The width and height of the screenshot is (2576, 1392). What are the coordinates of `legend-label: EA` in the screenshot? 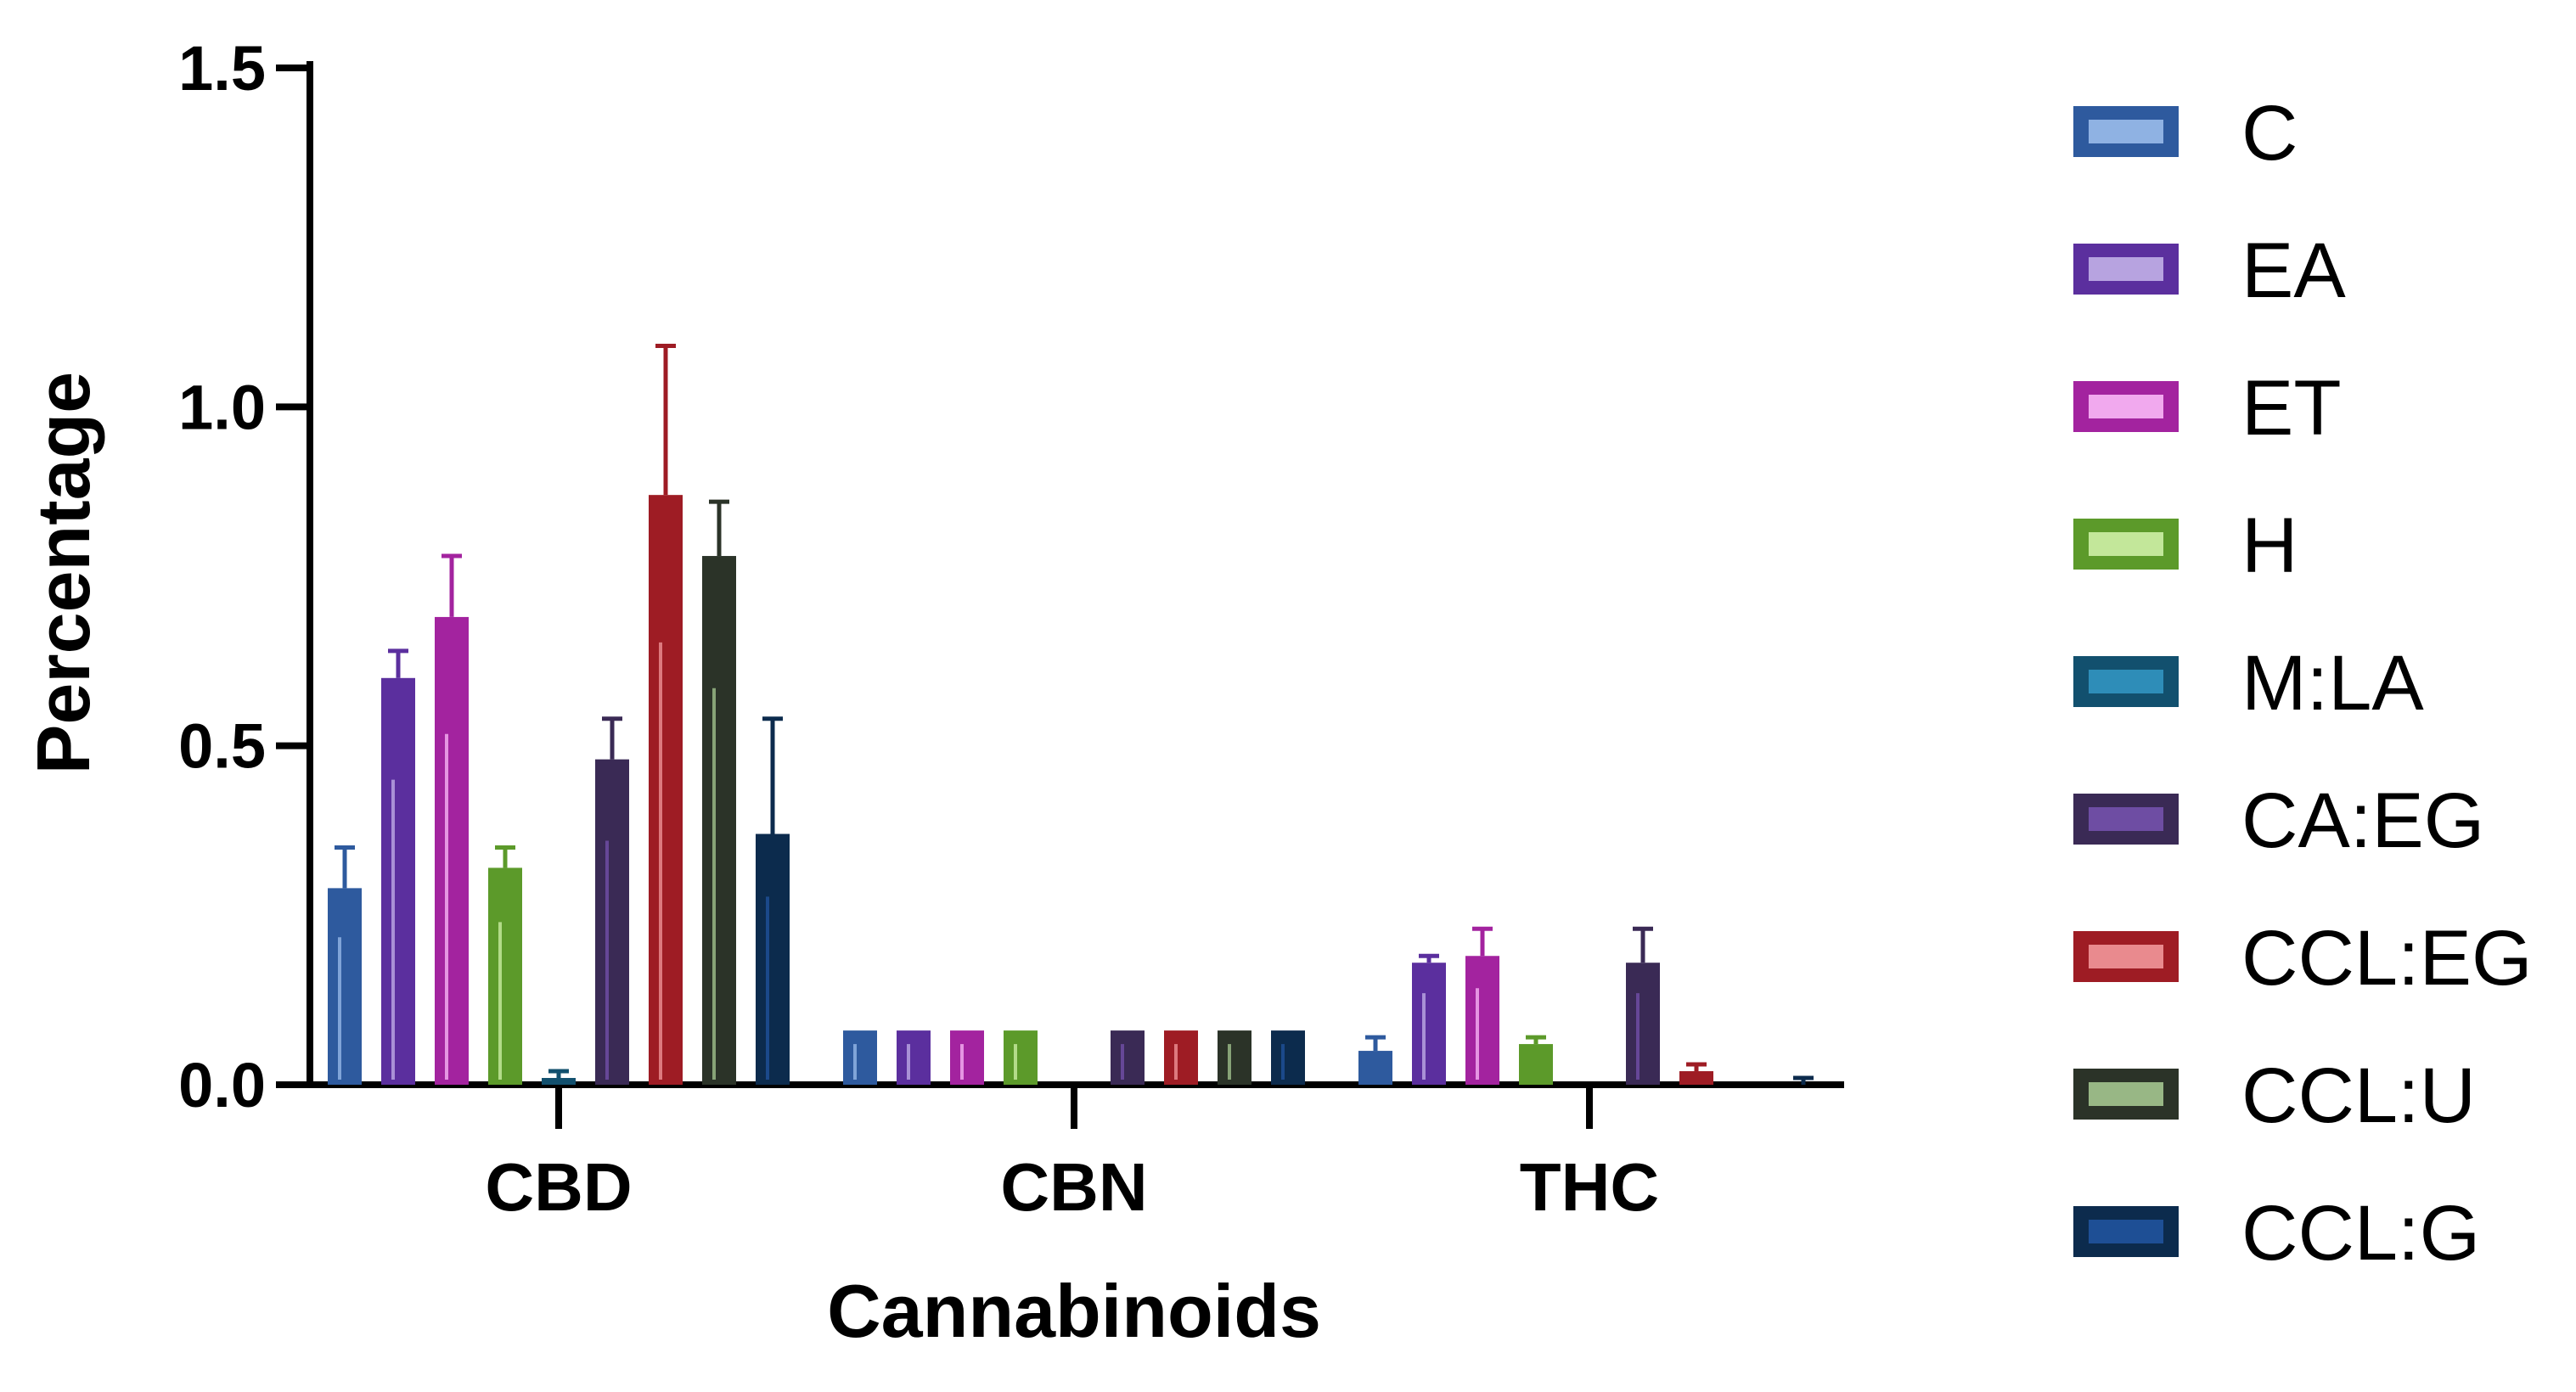 It's located at (2293, 270).